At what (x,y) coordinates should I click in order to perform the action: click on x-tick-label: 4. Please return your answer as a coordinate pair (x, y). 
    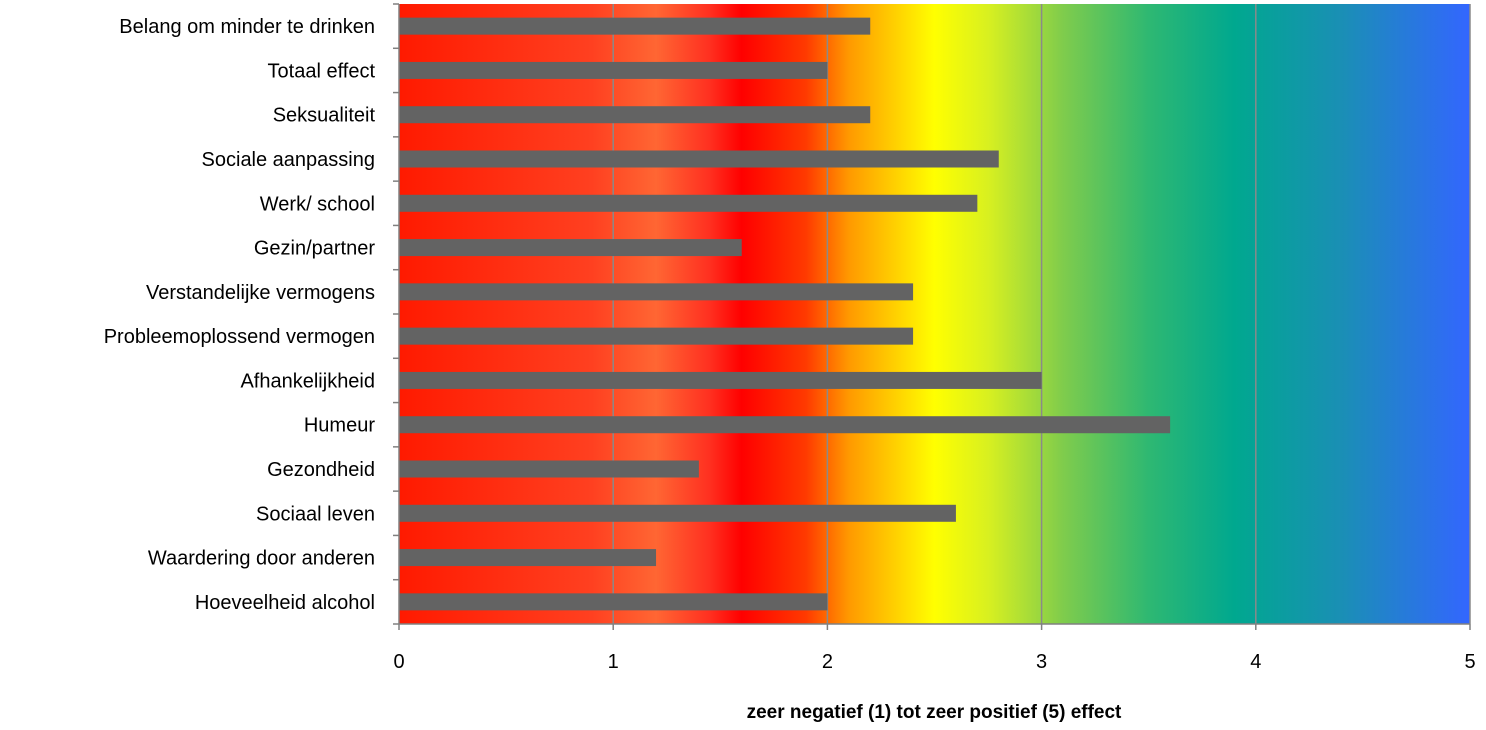
    Looking at the image, I should click on (1255, 662).